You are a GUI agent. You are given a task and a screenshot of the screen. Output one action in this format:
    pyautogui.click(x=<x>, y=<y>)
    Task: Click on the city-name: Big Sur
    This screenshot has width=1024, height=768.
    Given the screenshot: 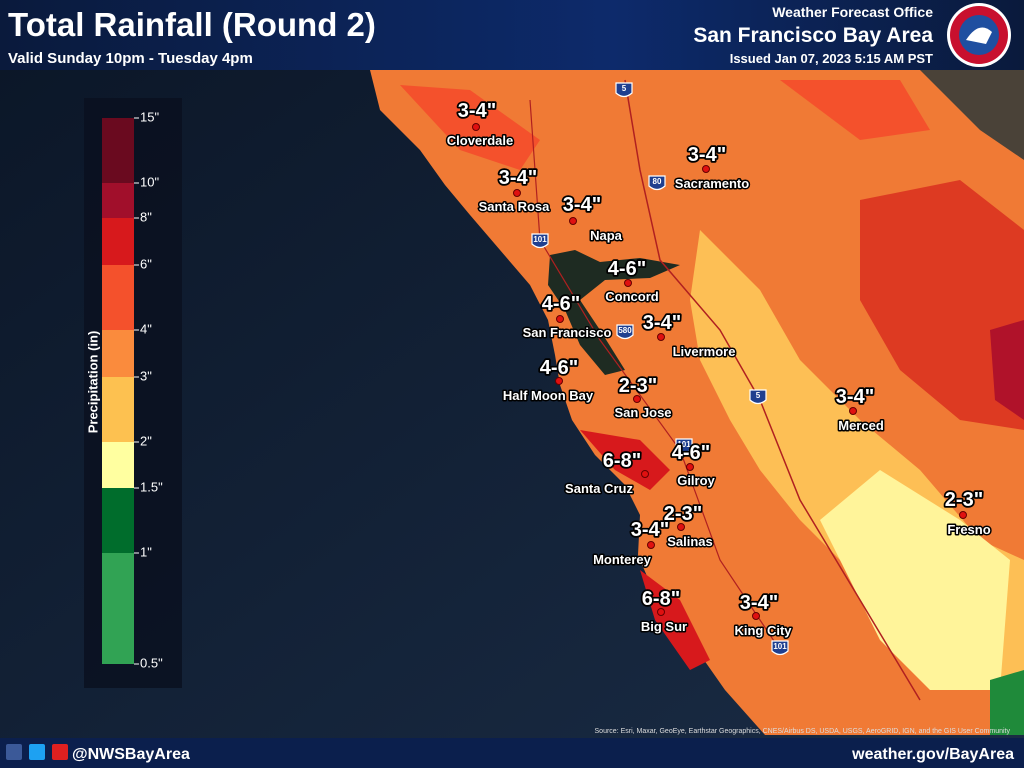 What is the action you would take?
    pyautogui.click(x=664, y=626)
    